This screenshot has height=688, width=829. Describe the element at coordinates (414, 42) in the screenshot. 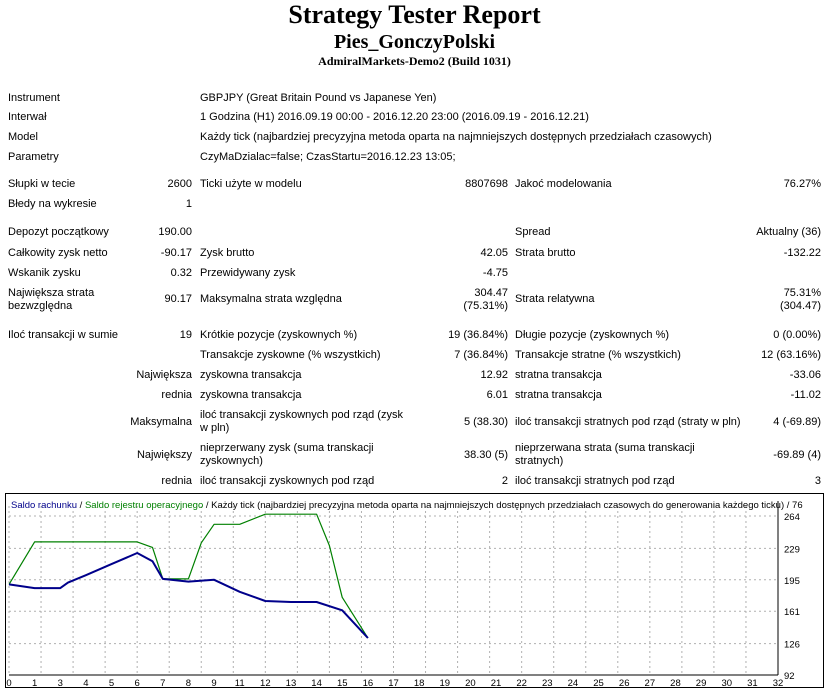

I see `expert-name: Pies_GonczyPolski` at that location.